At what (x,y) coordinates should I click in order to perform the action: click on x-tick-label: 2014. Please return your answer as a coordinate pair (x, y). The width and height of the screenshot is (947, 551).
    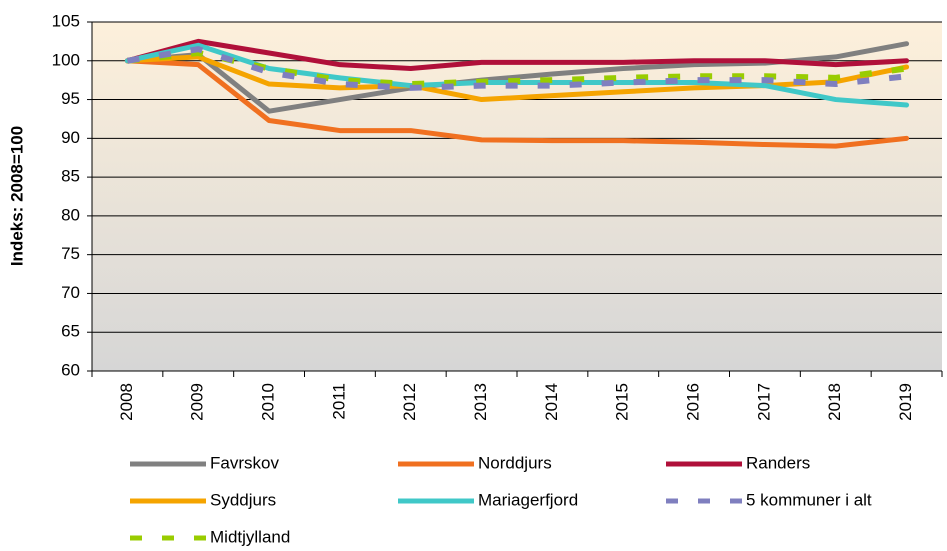
    Looking at the image, I should click on (551, 402).